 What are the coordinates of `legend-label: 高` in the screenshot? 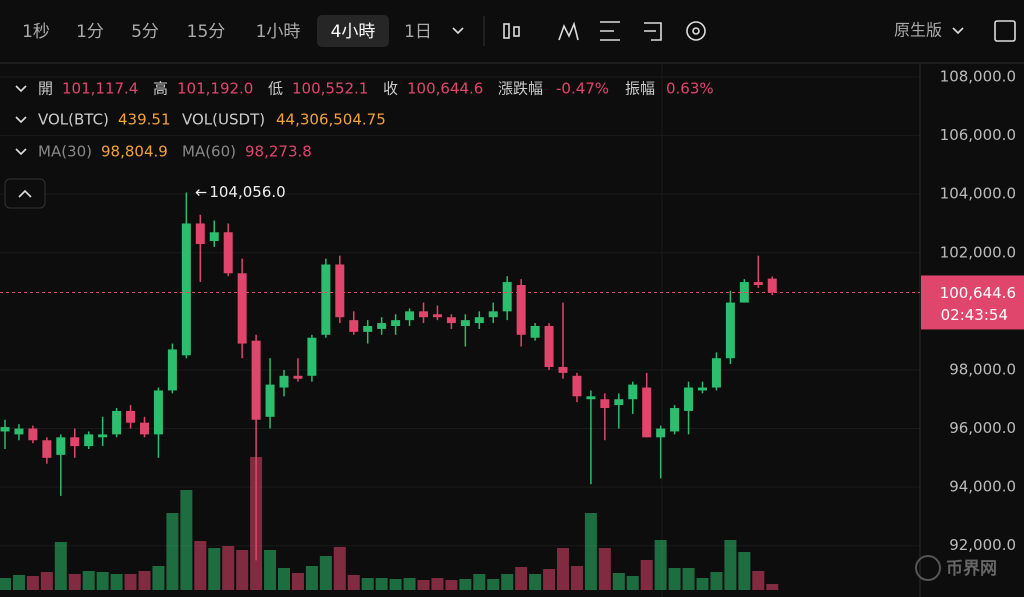 It's located at (160, 89).